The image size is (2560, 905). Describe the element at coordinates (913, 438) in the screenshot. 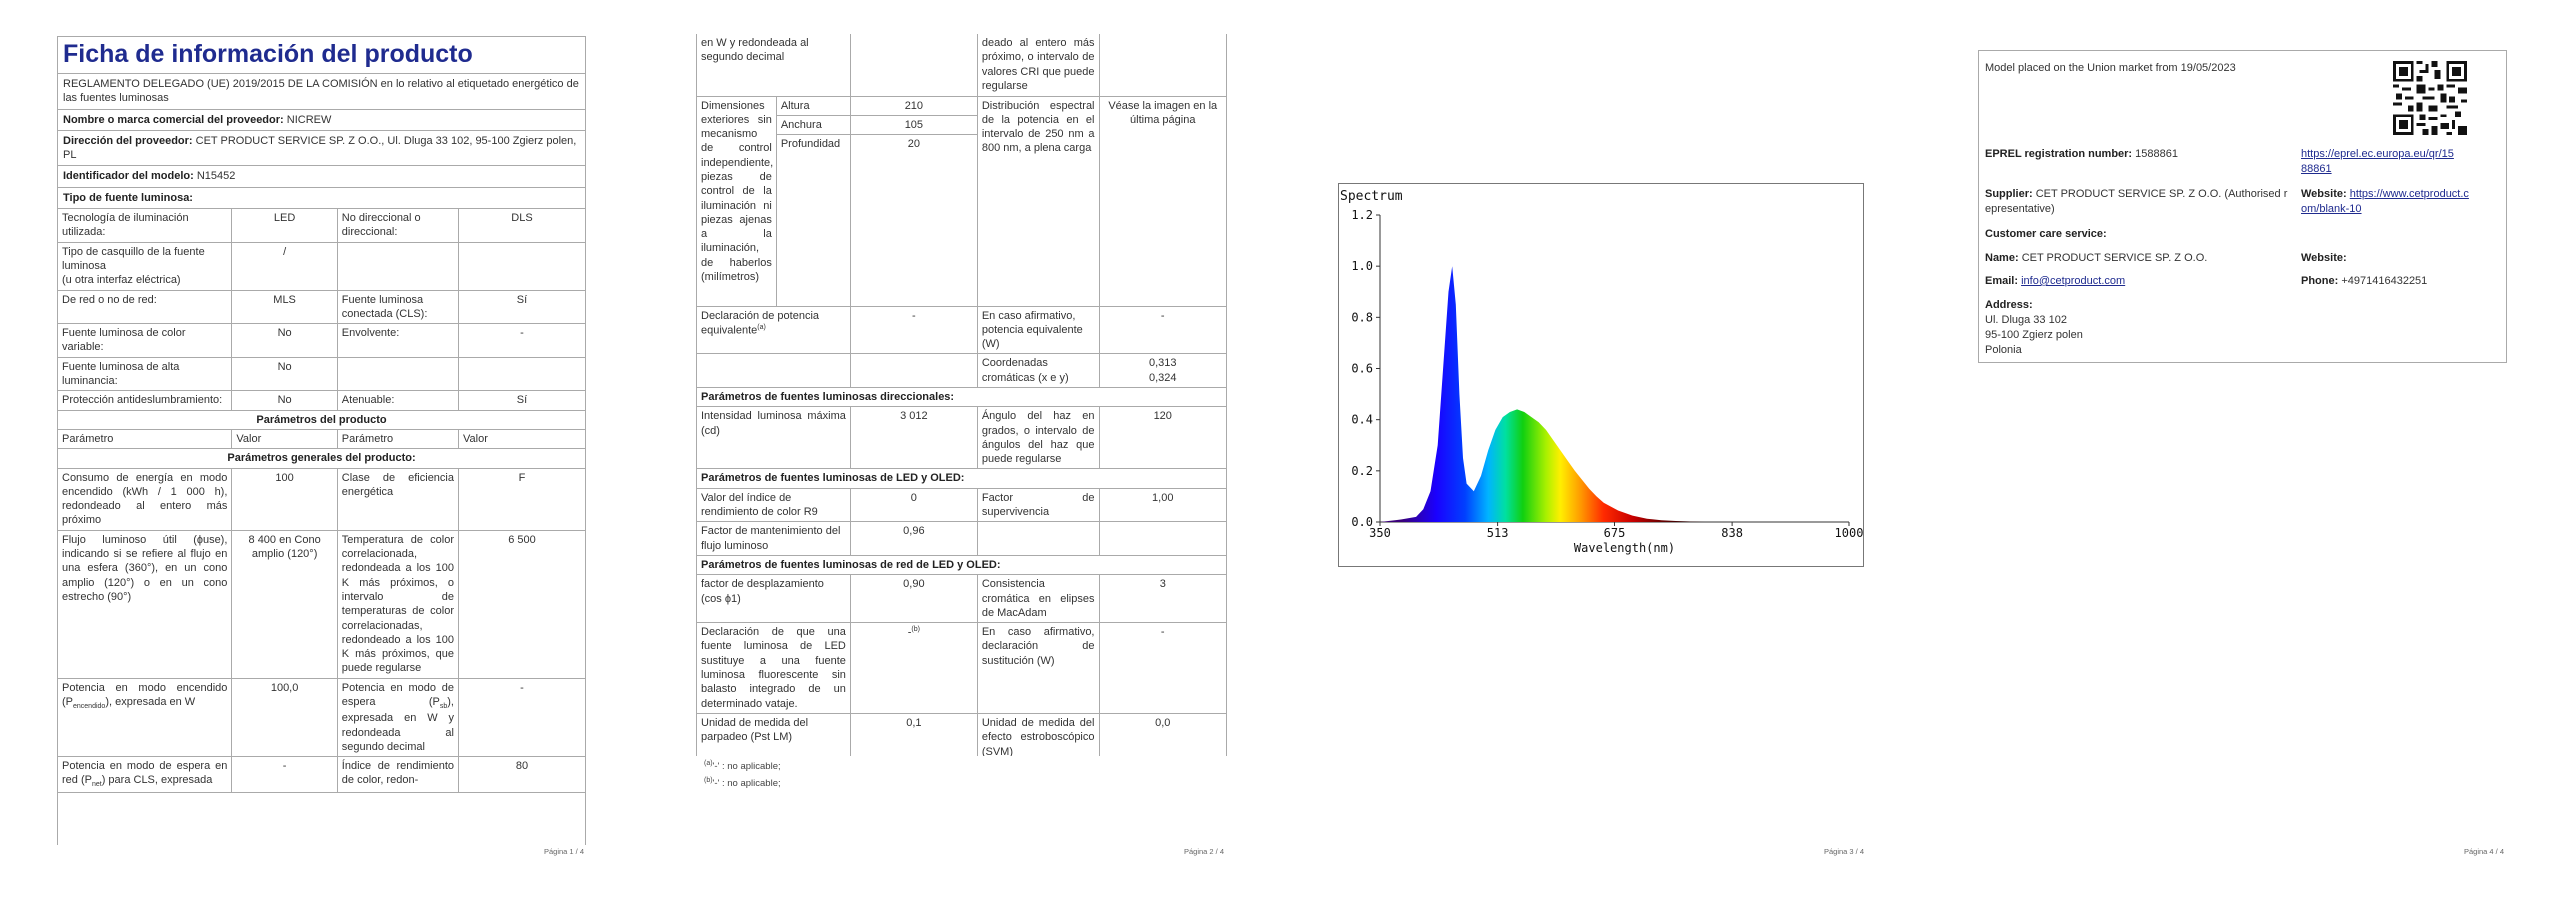

I see `cell-value: 3 012` at that location.